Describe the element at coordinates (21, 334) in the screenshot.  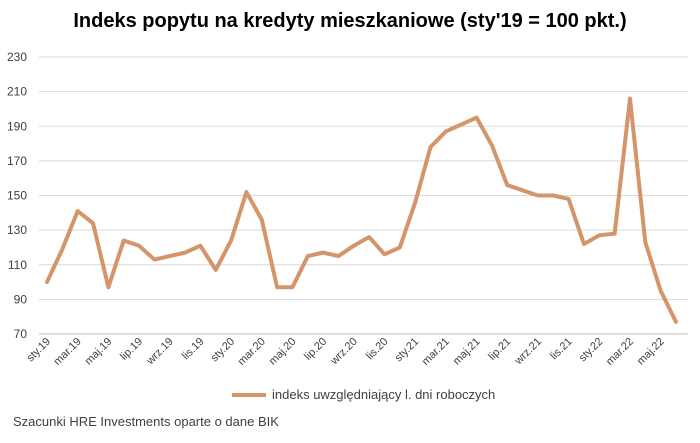
I see `y-tick-label: 70` at that location.